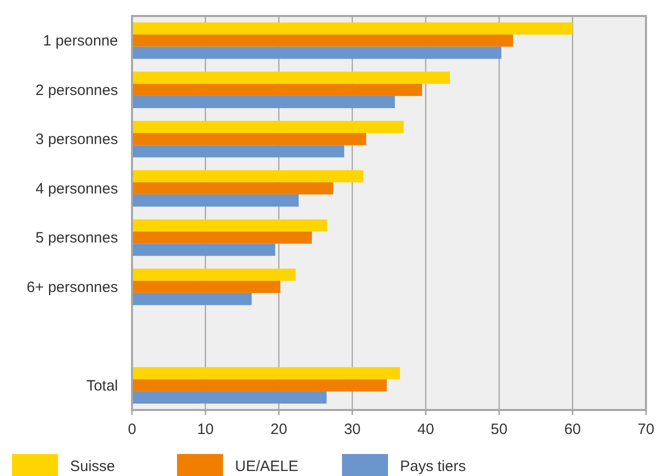 The height and width of the screenshot is (476, 670). What do you see at coordinates (279, 429) in the screenshot?
I see `x-tick-label: 20` at bounding box center [279, 429].